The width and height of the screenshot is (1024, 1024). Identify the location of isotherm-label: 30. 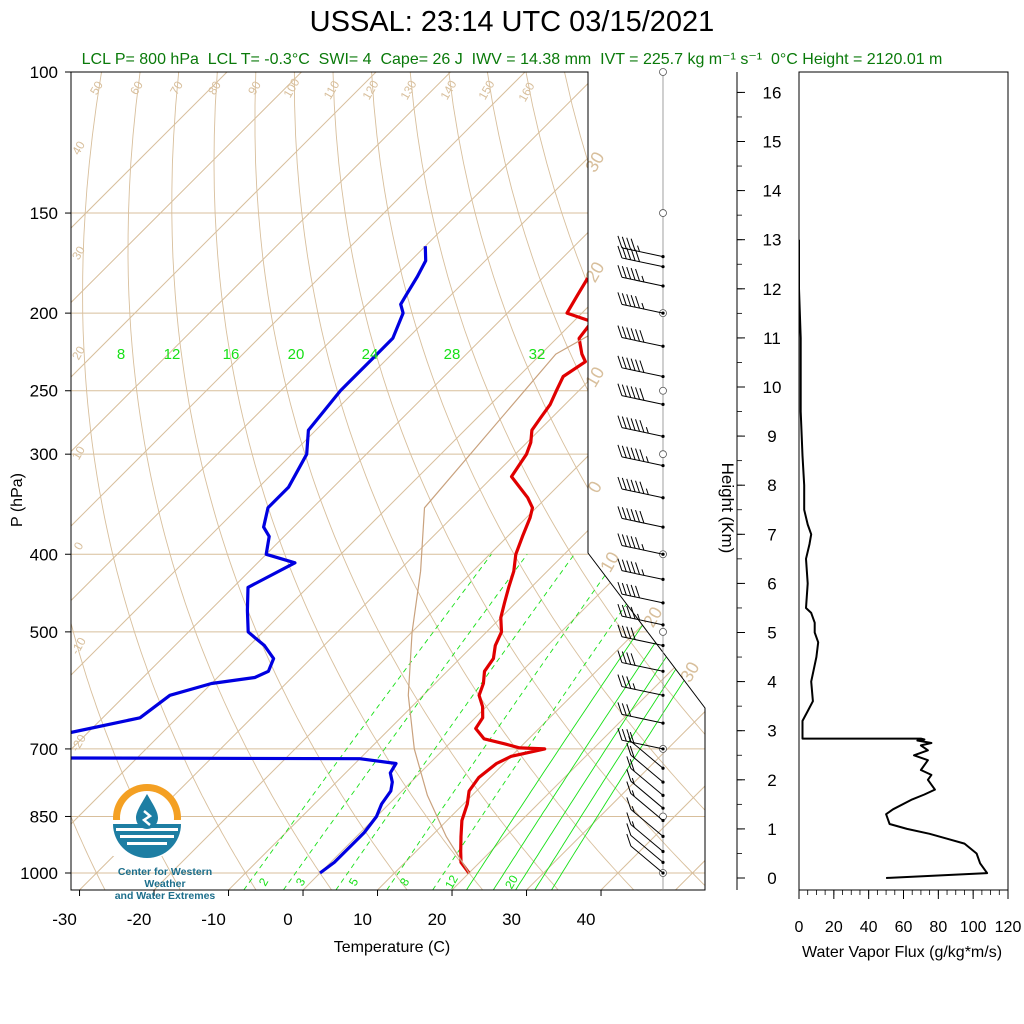
(78, 252).